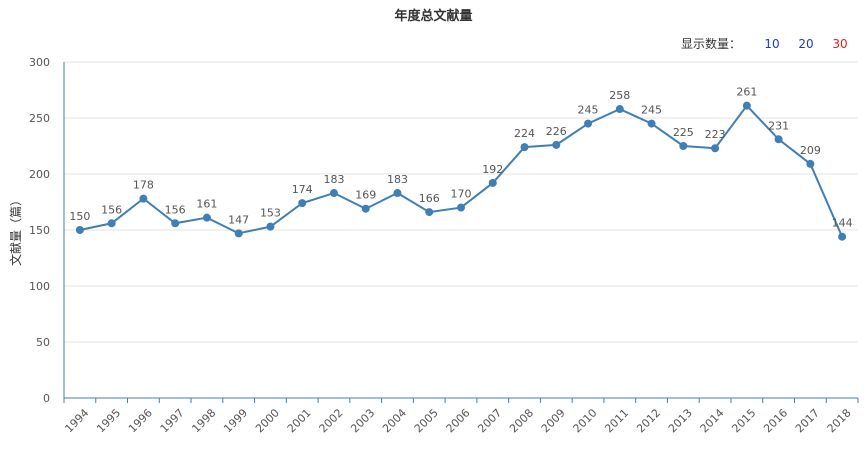 The image size is (867, 449). Describe the element at coordinates (238, 219) in the screenshot. I see `data-label: 147` at that location.